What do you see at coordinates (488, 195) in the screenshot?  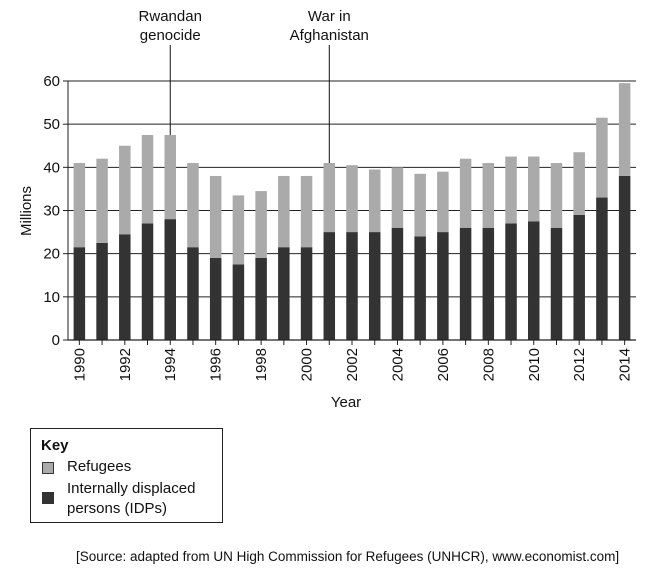 I see `bar-refugees-2008` at bounding box center [488, 195].